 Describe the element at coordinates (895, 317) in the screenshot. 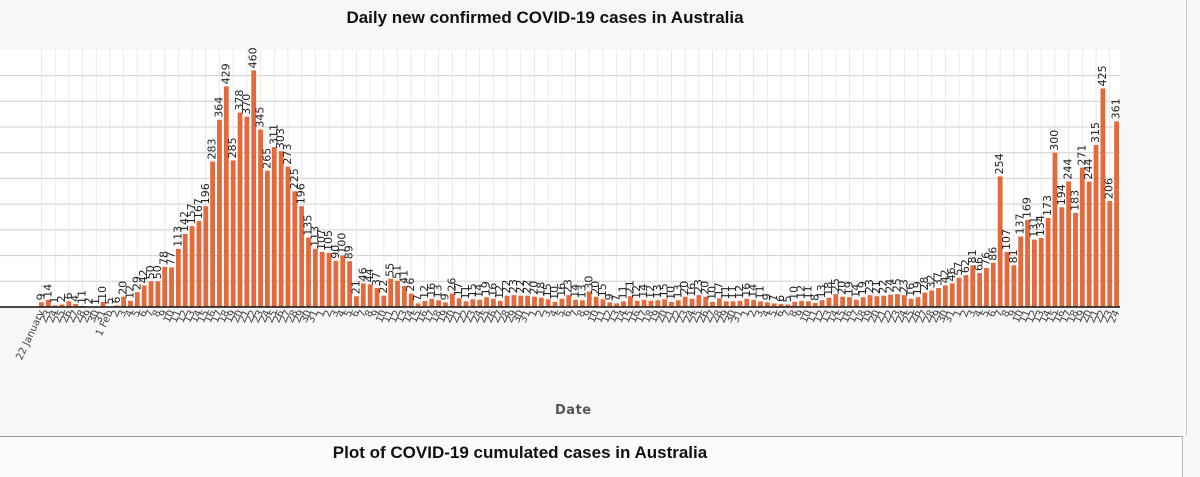

I see `x-tick-label: 23` at that location.